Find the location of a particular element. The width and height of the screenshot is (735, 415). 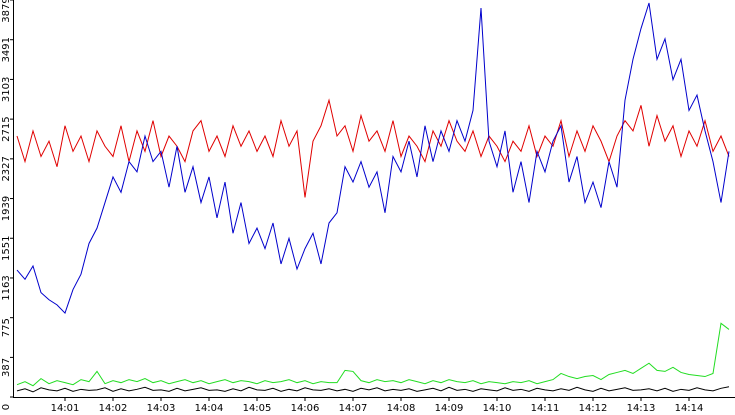

x-tick-label: 14:01 is located at coordinates (65, 408).